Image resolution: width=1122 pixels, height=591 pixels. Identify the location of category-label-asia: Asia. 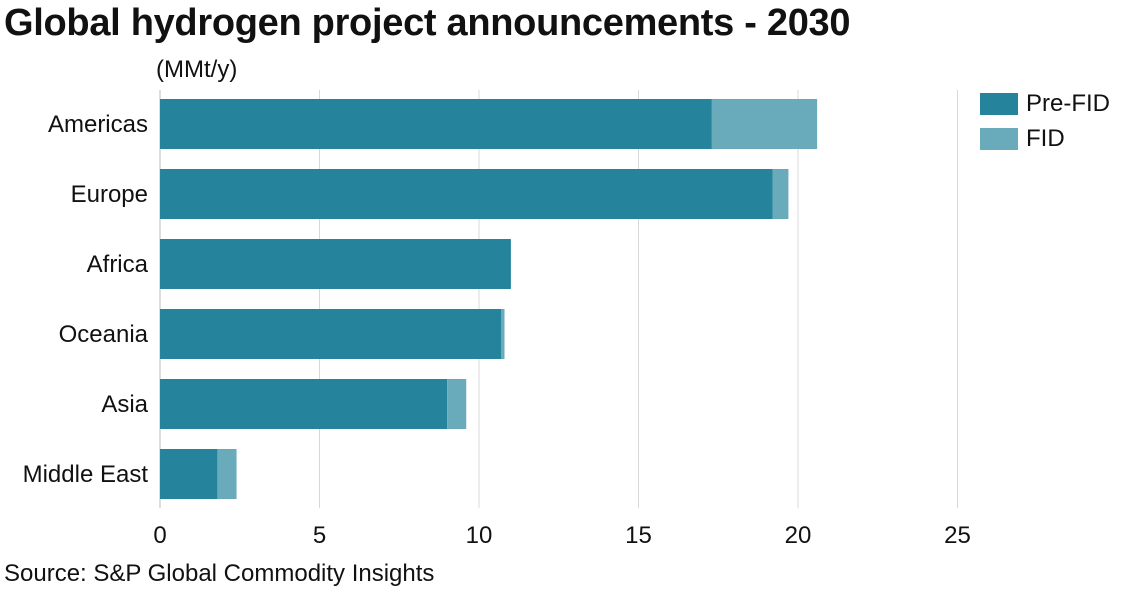
(124, 404).